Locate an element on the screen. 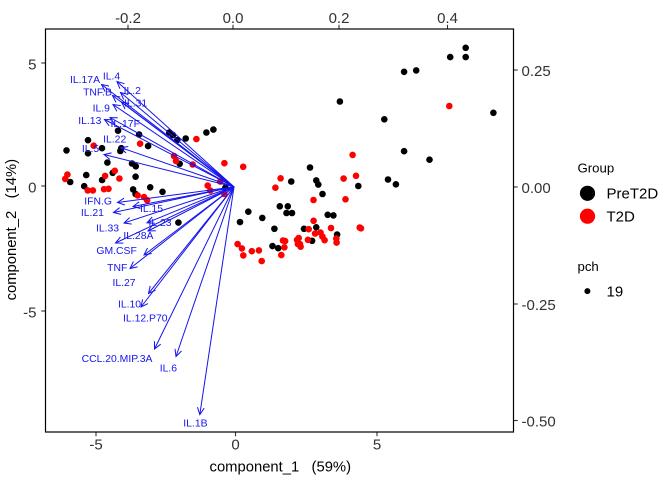 The height and width of the screenshot is (485, 672). svg-text: CCL.20.MIP.3A is located at coordinates (117, 359).